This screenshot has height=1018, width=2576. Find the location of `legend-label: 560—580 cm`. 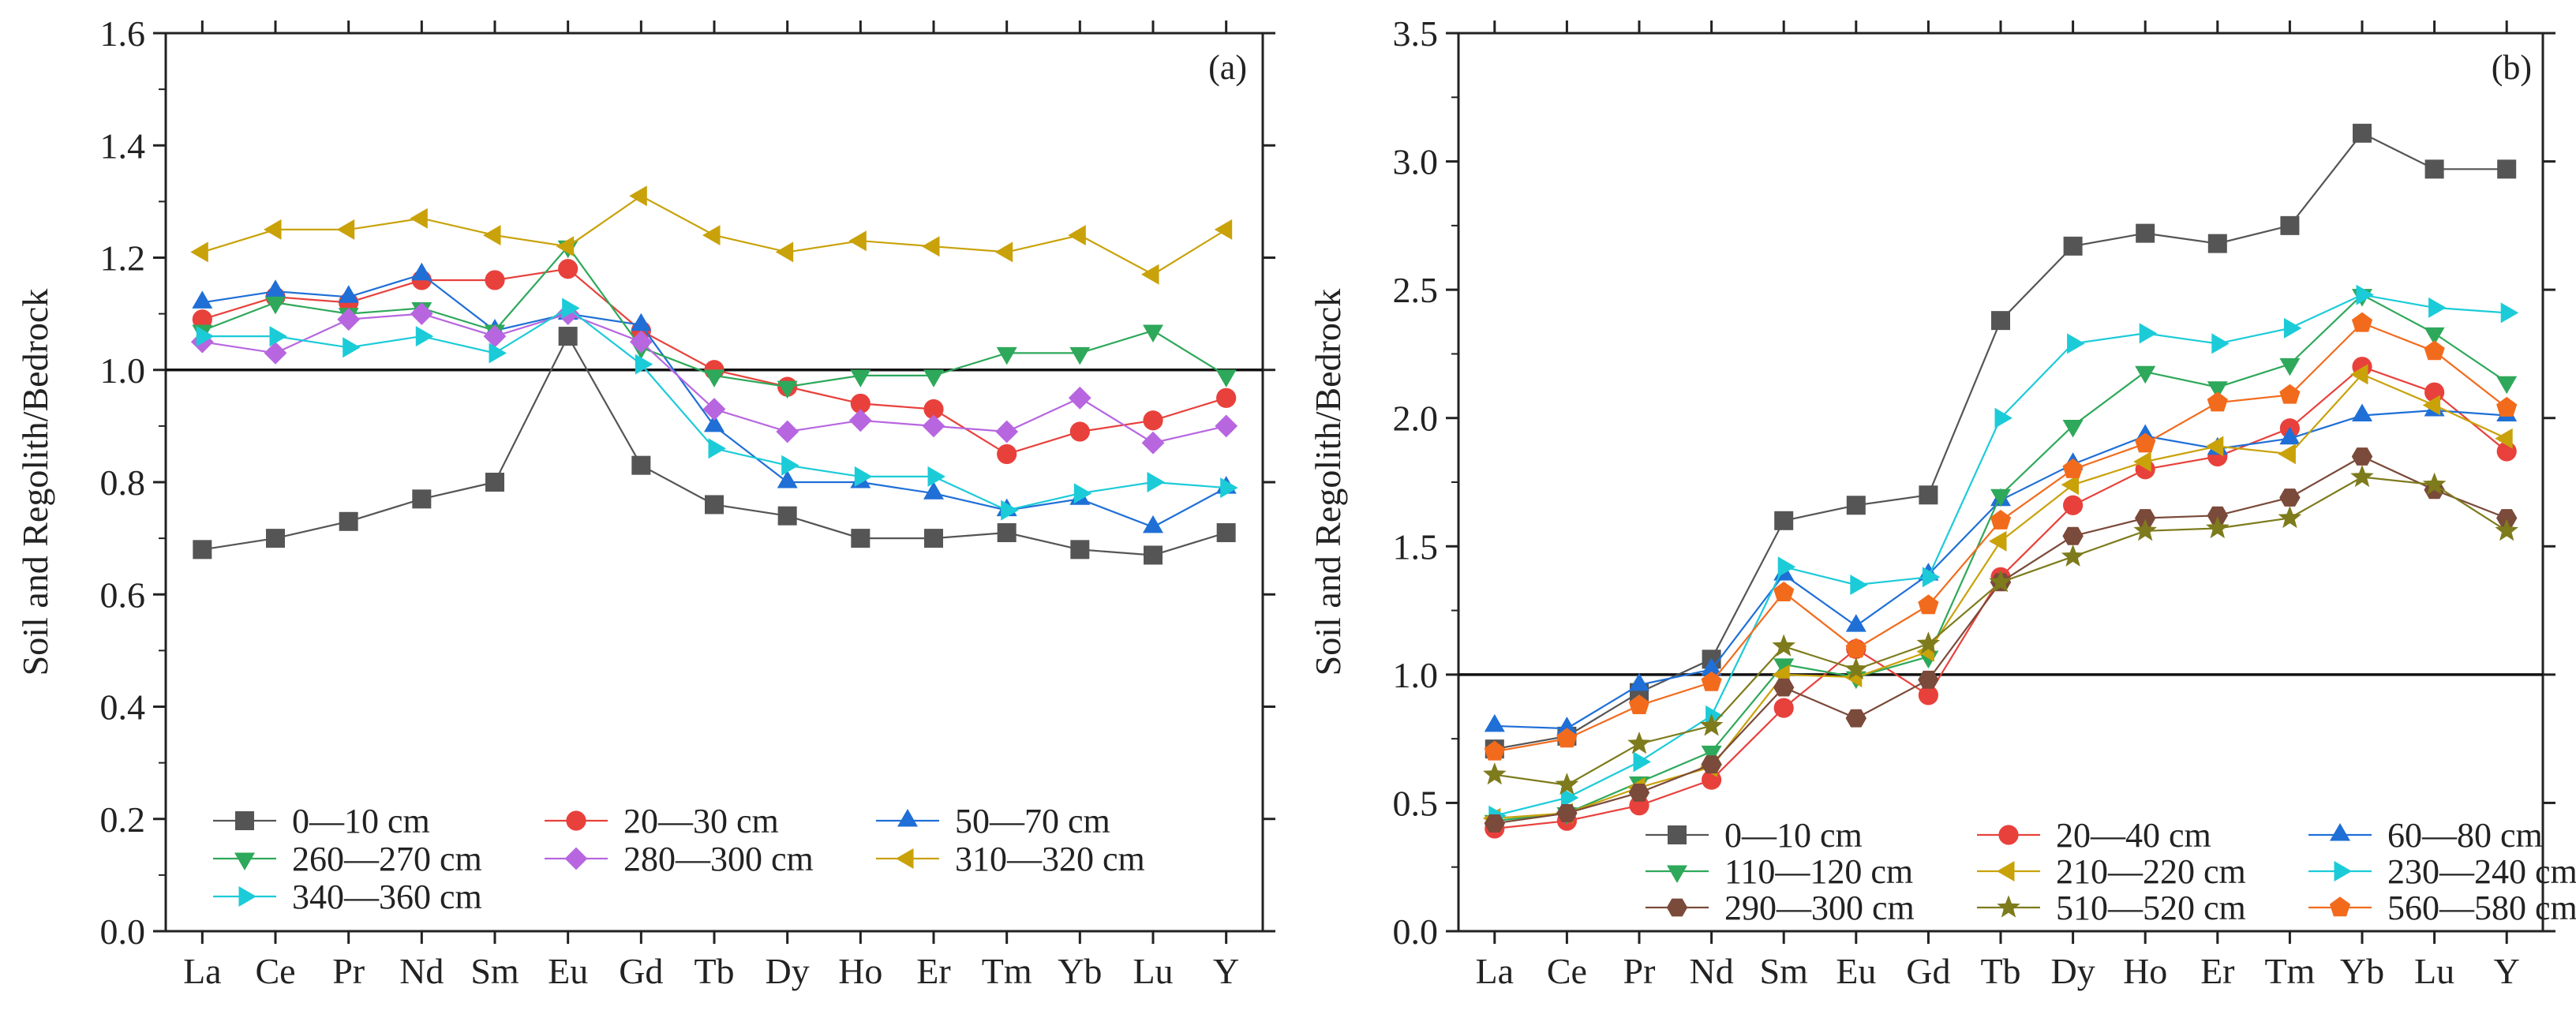

legend-label: 560—580 cm is located at coordinates (2481, 908).